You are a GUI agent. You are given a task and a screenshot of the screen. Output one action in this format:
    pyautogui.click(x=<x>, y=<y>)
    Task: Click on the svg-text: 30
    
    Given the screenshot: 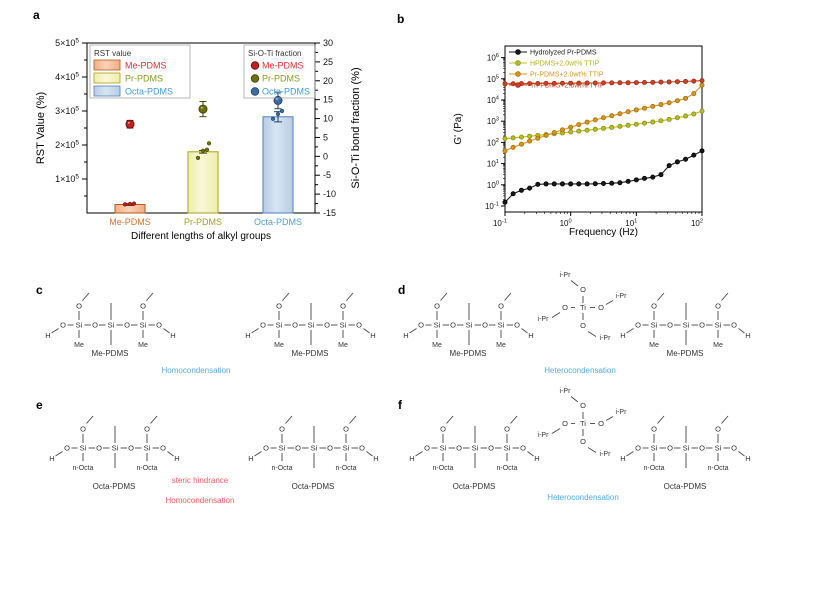 What is the action you would take?
    pyautogui.click(x=328, y=43)
    